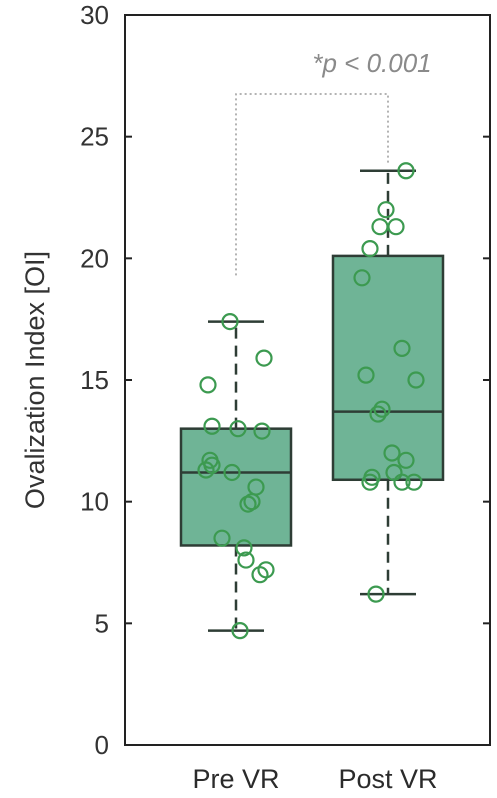  Describe the element at coordinates (102, 745) in the screenshot. I see `y-tick-label: 0` at that location.